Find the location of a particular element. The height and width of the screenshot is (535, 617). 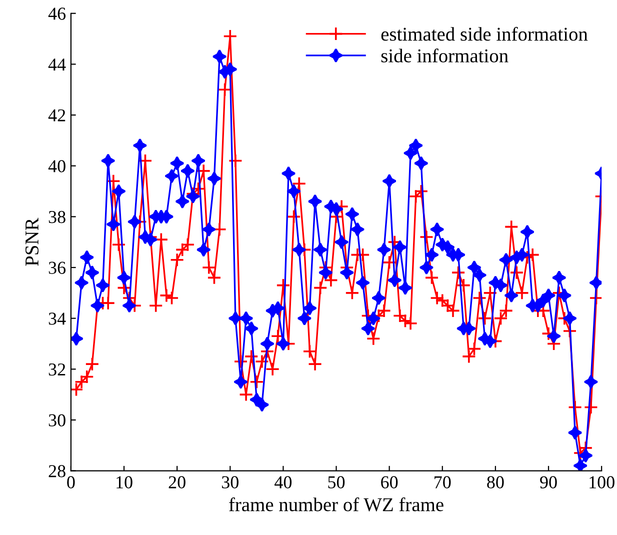

x-tick-label: 20 is located at coordinates (177, 482).